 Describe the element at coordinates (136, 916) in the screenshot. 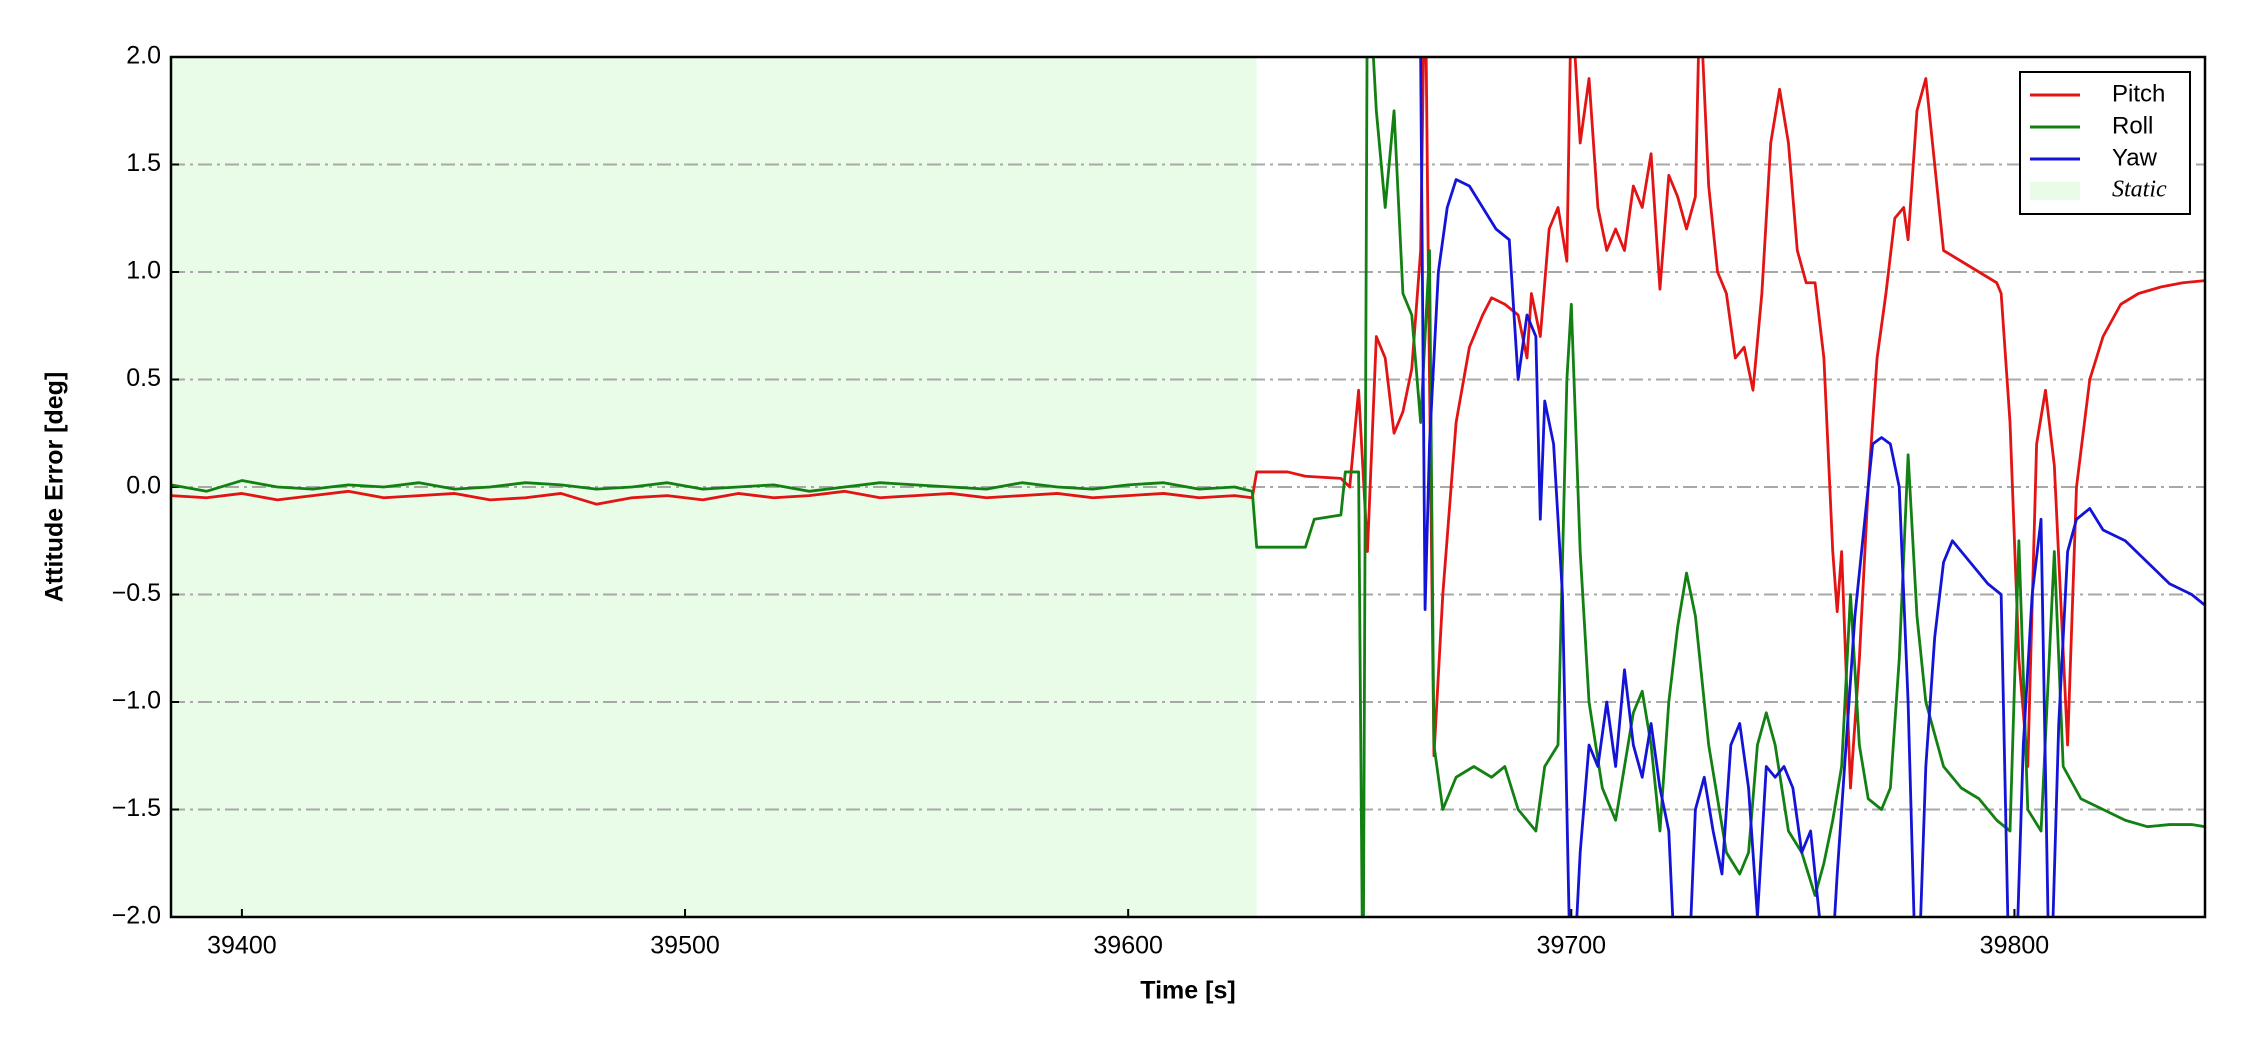

I see `y-tick-label: −2.0` at that location.